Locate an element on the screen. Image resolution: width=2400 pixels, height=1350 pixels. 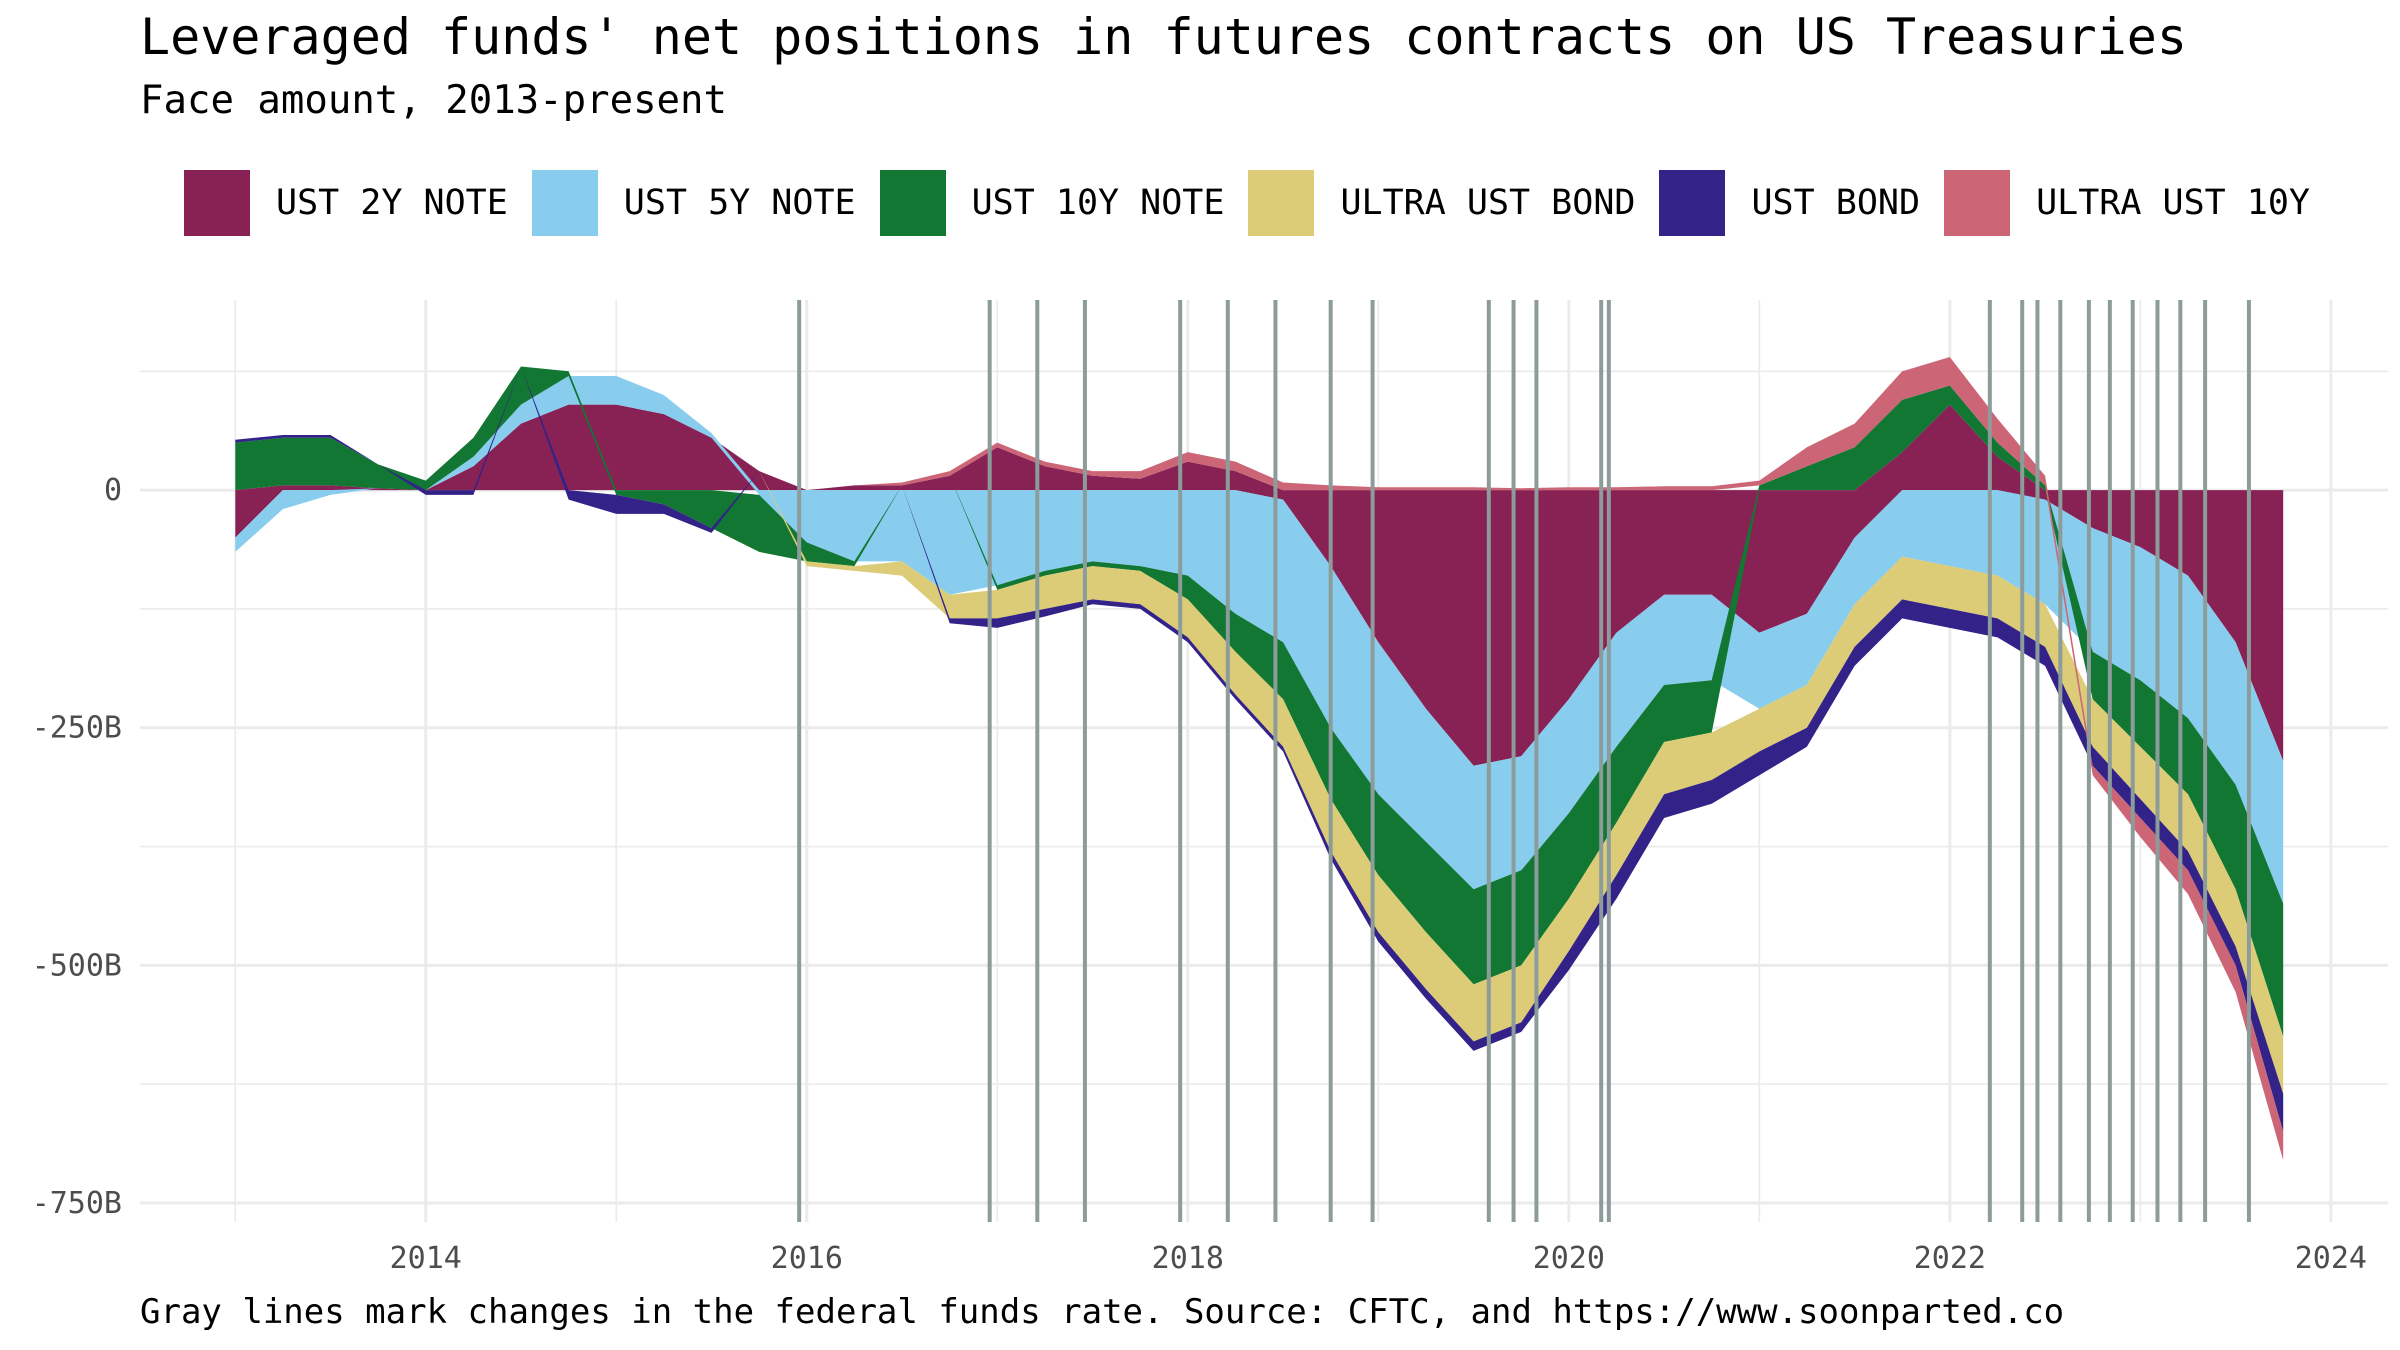
legend-label: UST BOND is located at coordinates (1836, 203).